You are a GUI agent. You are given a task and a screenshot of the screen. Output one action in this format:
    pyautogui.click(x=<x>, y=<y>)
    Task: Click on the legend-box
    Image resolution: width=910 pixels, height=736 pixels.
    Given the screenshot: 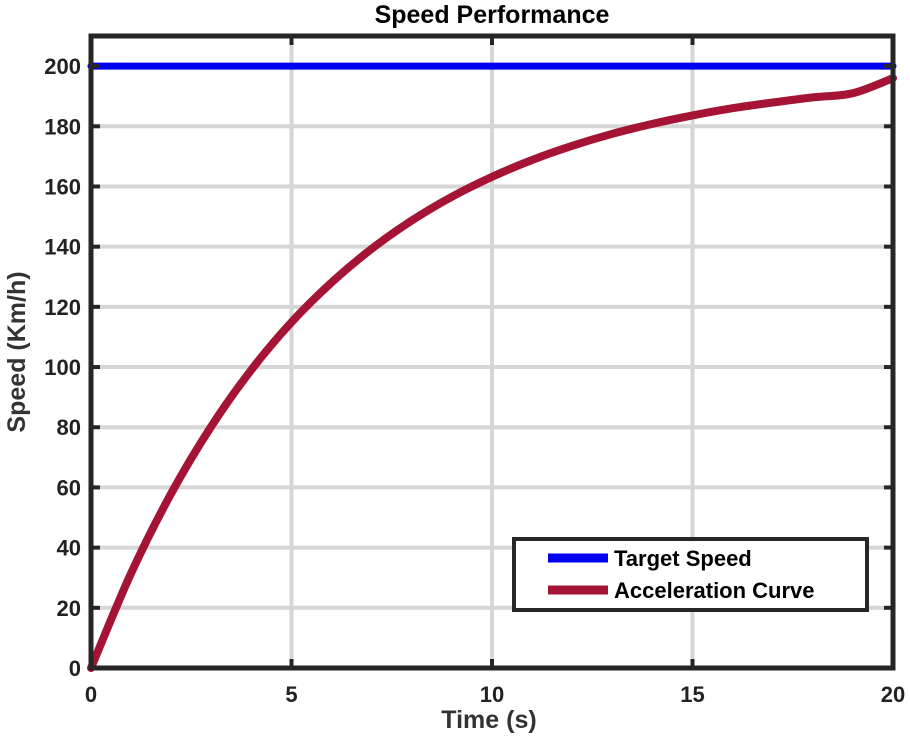 What is the action you would take?
    pyautogui.click(x=690, y=574)
    